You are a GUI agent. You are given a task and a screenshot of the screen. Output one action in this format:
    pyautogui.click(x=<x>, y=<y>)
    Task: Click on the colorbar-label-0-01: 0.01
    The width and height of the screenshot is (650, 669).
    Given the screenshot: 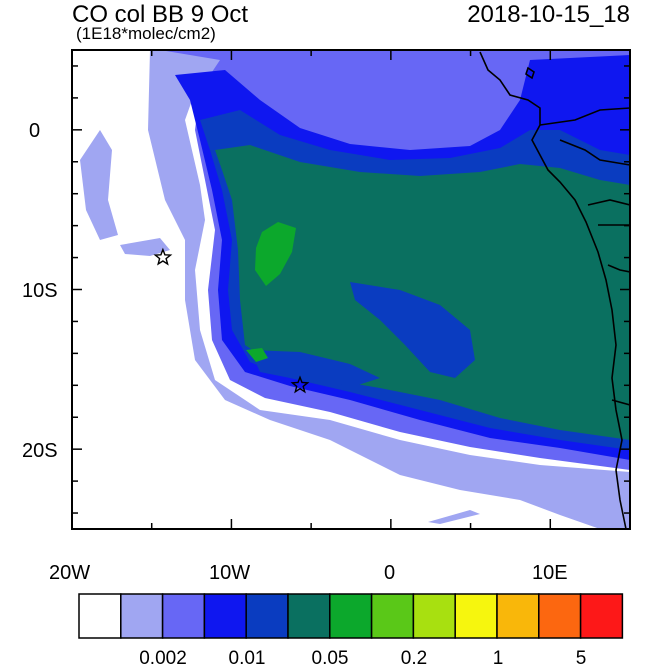 What is the action you would take?
    pyautogui.click(x=247, y=658)
    